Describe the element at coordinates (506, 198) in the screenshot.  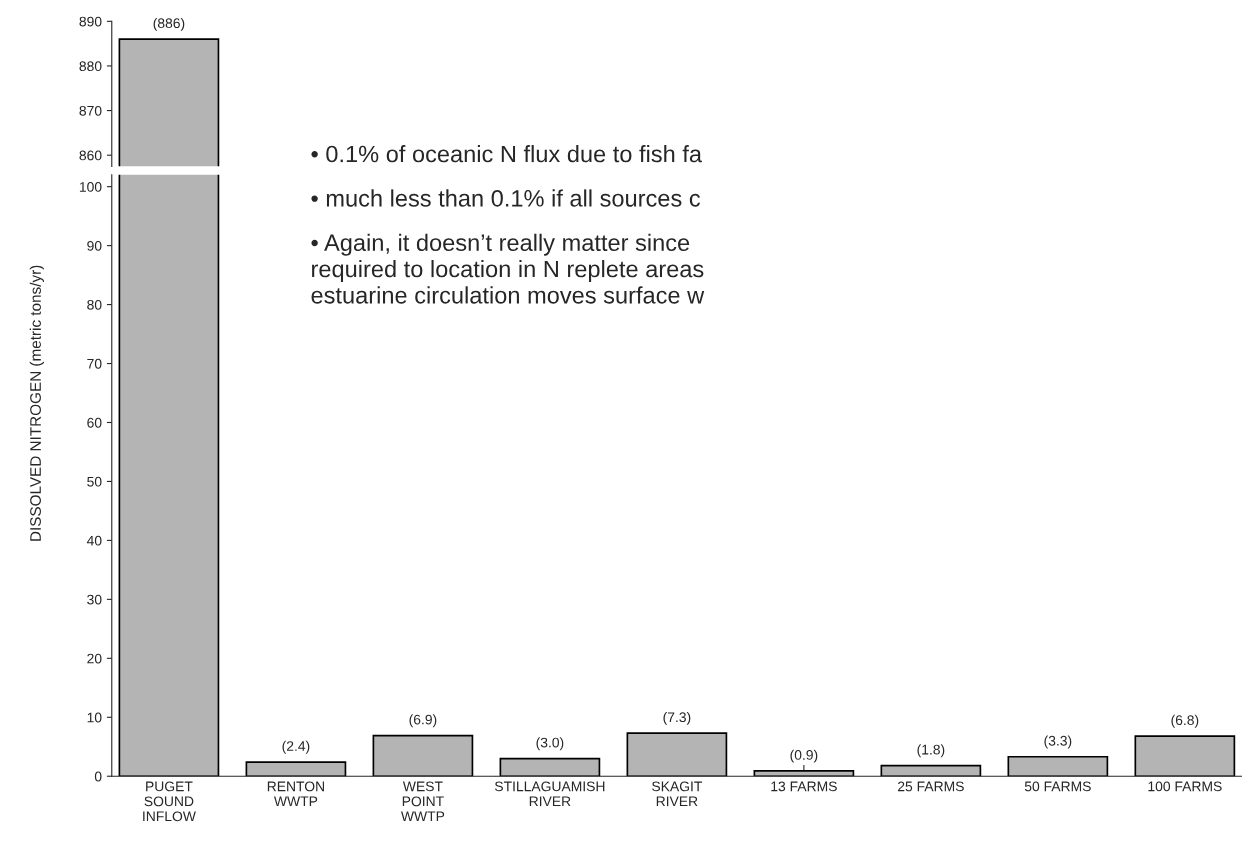
I see `annotation: • much less than 0.1% if all sources c` at that location.